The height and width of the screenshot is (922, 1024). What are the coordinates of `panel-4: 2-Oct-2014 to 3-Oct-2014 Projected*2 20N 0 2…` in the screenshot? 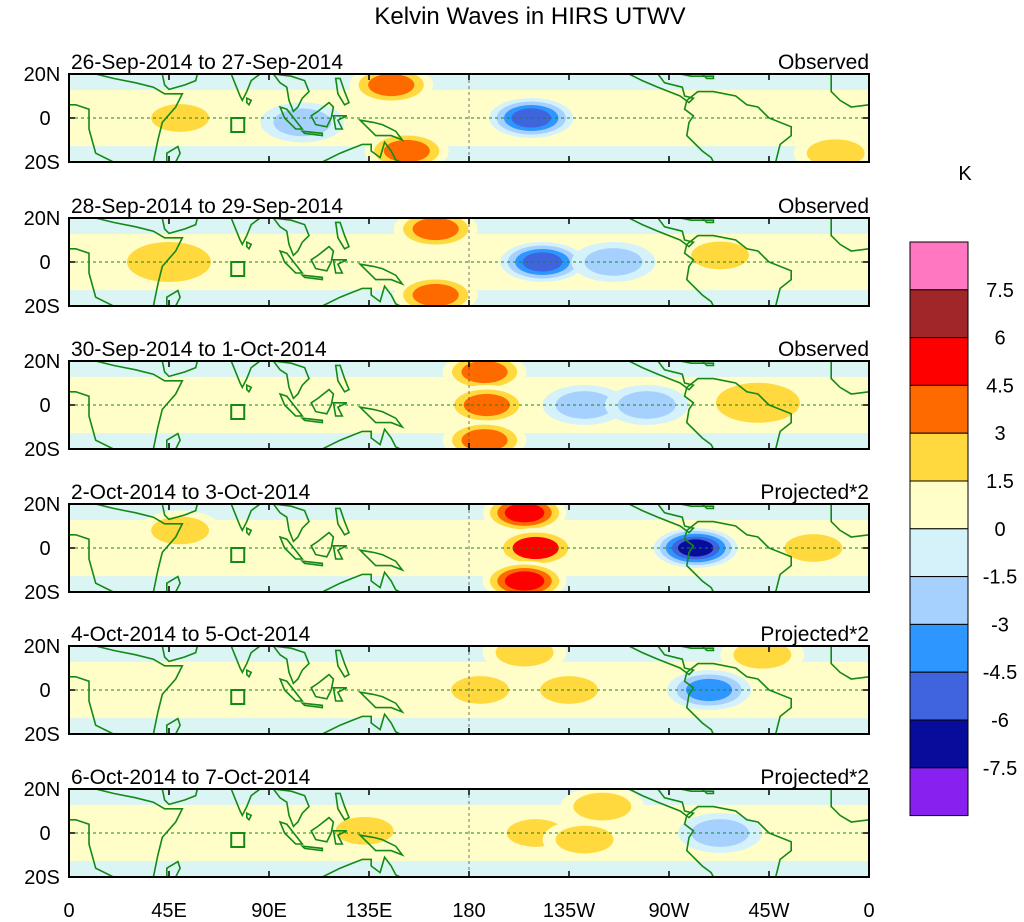 It's located at (447, 542).